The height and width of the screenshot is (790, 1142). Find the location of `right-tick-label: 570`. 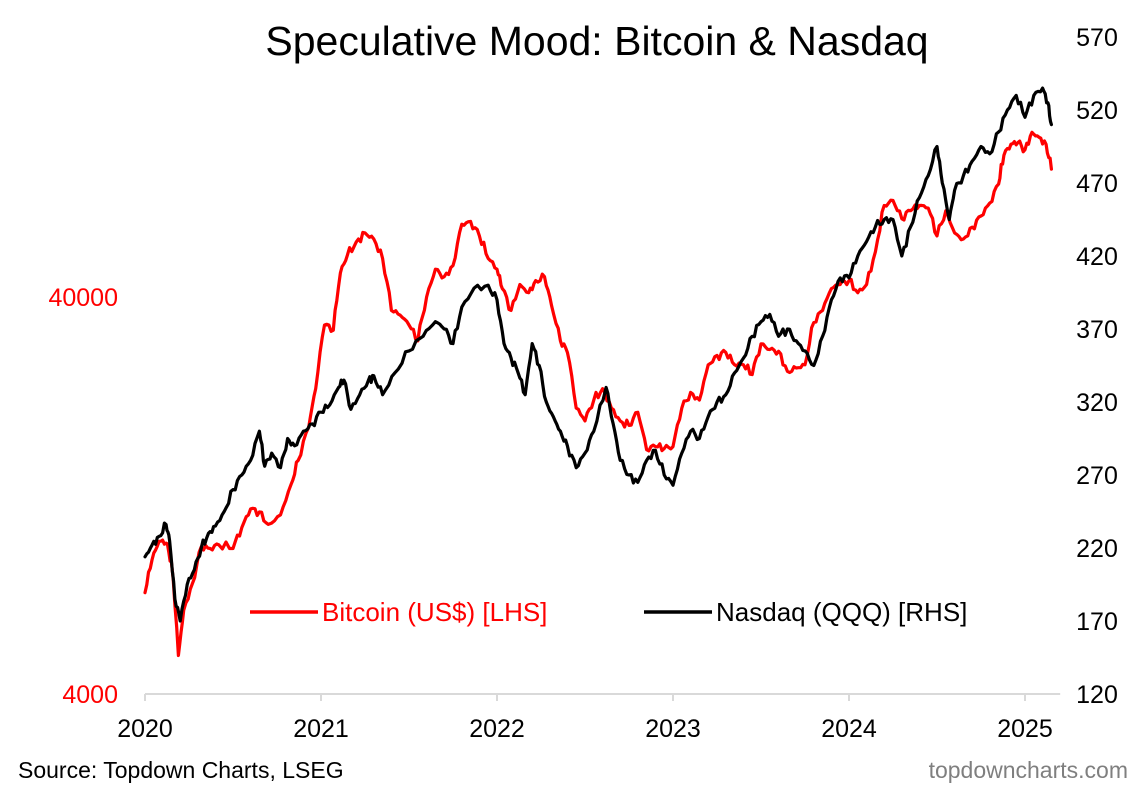

right-tick-label: 570 is located at coordinates (1097, 38).